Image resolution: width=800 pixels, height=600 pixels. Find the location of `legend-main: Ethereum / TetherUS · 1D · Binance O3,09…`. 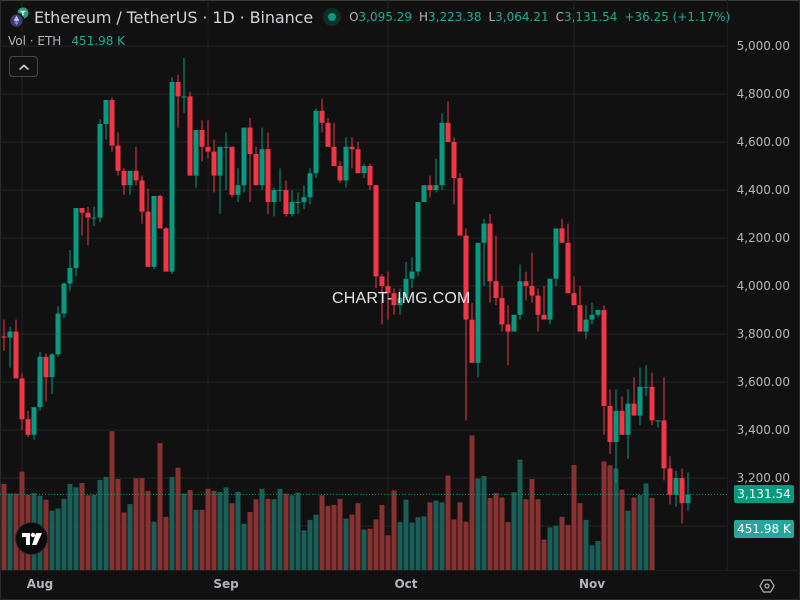

legend-main: Ethereum / TetherUS · 1D · Binance O3,09… is located at coordinates (369, 17).